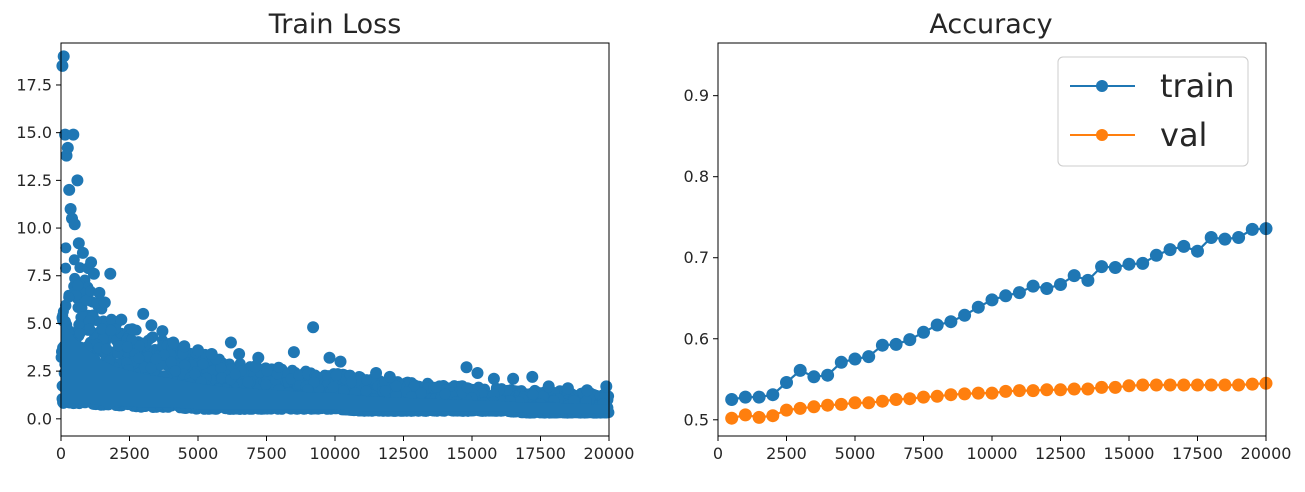 The height and width of the screenshot is (492, 1305). I want to click on accuracy-y-tick-label: 0.5, so click(696, 419).